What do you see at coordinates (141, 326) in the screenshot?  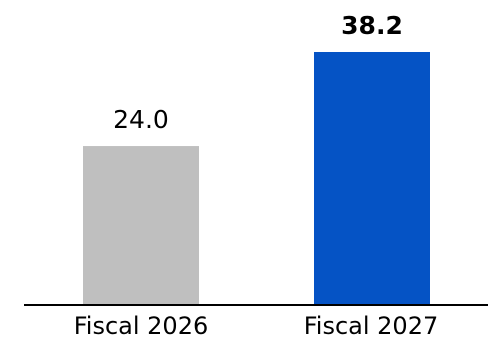 I see `x-tick-label-1: Fiscal 2026` at bounding box center [141, 326].